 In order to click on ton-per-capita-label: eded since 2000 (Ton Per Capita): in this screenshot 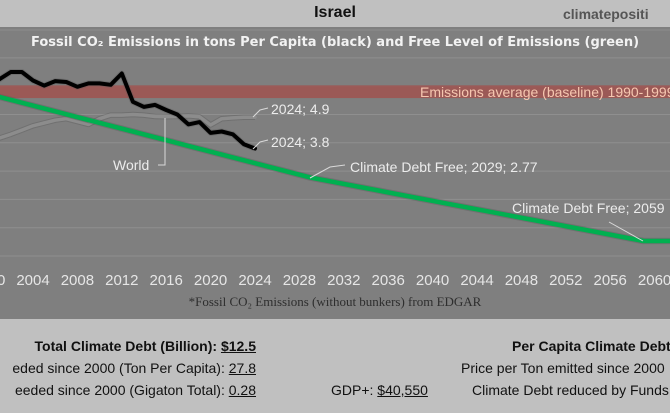, I will do `click(120, 368)`.